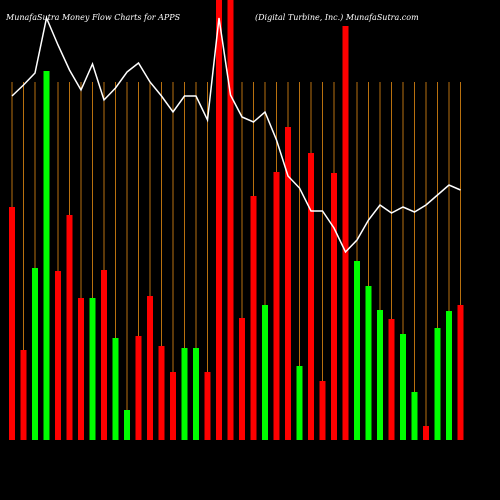 The width and height of the screenshot is (500, 500). What do you see at coordinates (337, 17) in the screenshot?
I see `chart-subtitle: (Digital Turbine, Inc.) MunafaSutra.com` at bounding box center [337, 17].